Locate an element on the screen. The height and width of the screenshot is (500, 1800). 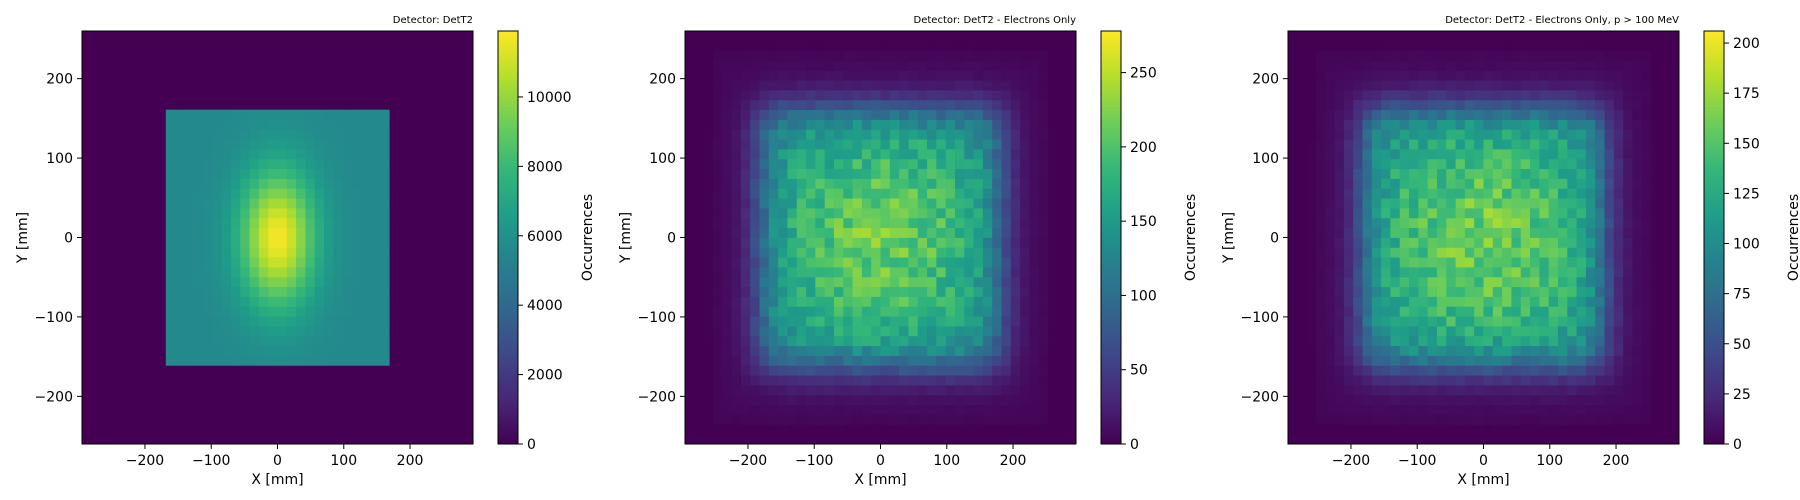
y-axis-label: Y [mm] is located at coordinates (626, 238).